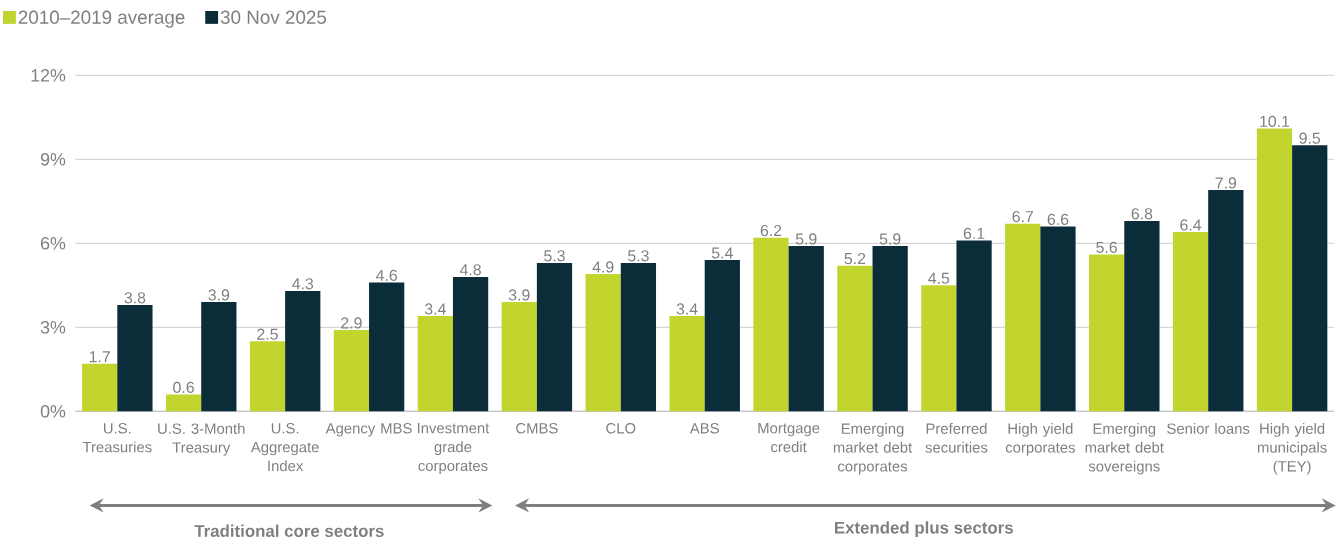 This screenshot has width=1341, height=543. Describe the element at coordinates (273, 17) in the screenshot. I see `legend-label: 30 Nov 2025` at that location.